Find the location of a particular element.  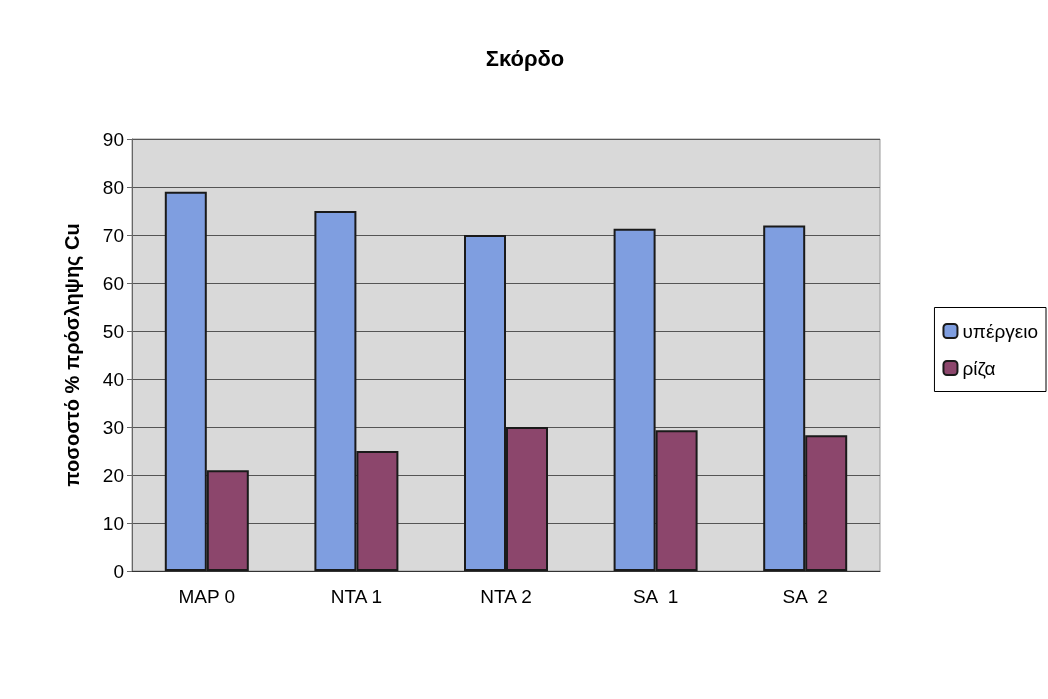

y-tick-label: 10 is located at coordinates (113, 523).